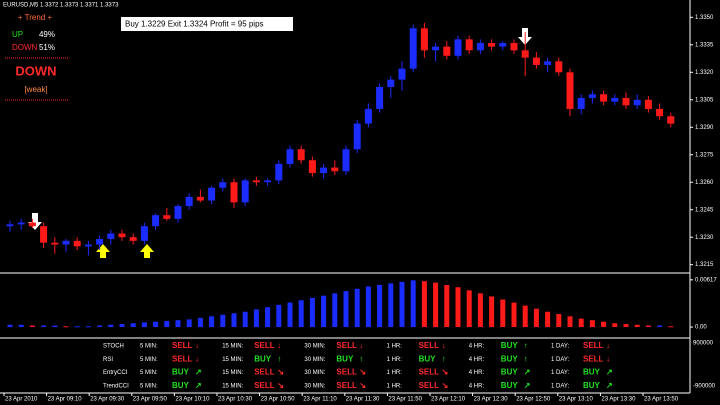 This screenshot has height=405, width=720. I want to click on trend-down-value: 51%, so click(47, 47).